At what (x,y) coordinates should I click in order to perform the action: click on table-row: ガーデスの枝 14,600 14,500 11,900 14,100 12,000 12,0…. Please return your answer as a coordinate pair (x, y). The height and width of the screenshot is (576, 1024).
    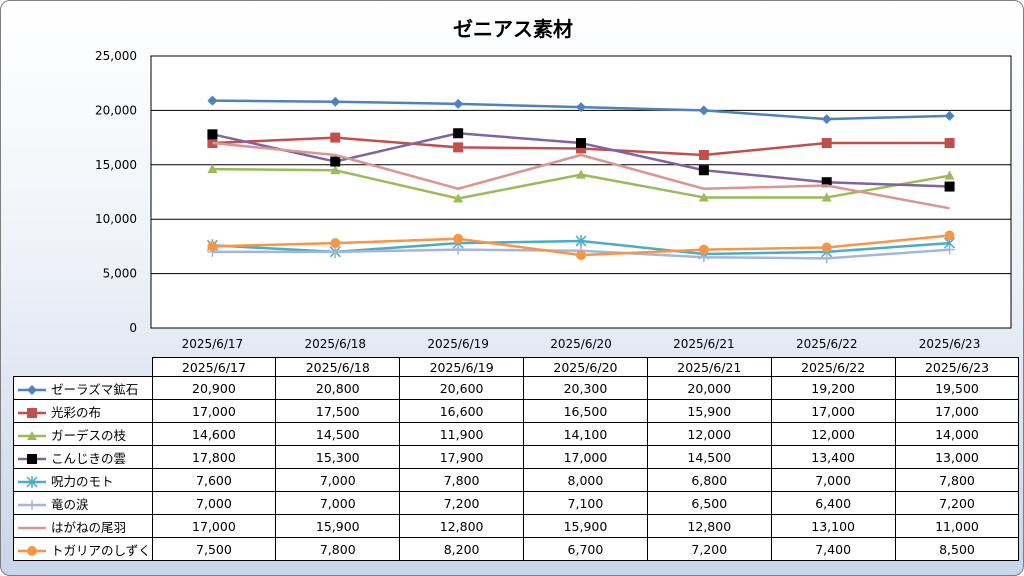
    Looking at the image, I should click on (516, 434).